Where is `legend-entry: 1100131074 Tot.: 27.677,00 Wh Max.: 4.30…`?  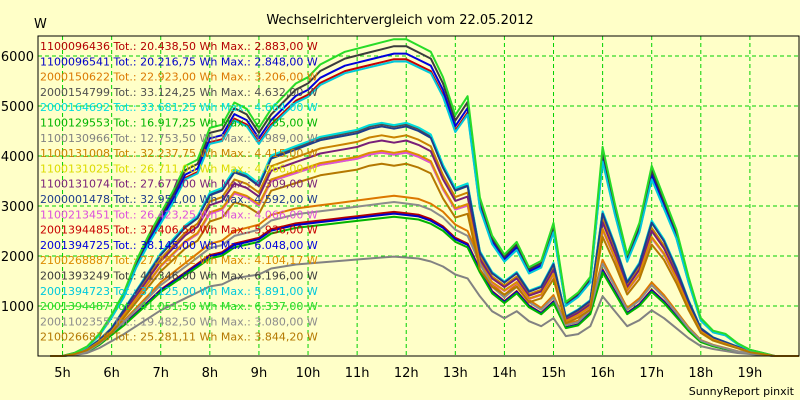
legend-entry: 1100131074 Tot.: 27.677,00 Wh Max.: 4.30… is located at coordinates (179, 184).